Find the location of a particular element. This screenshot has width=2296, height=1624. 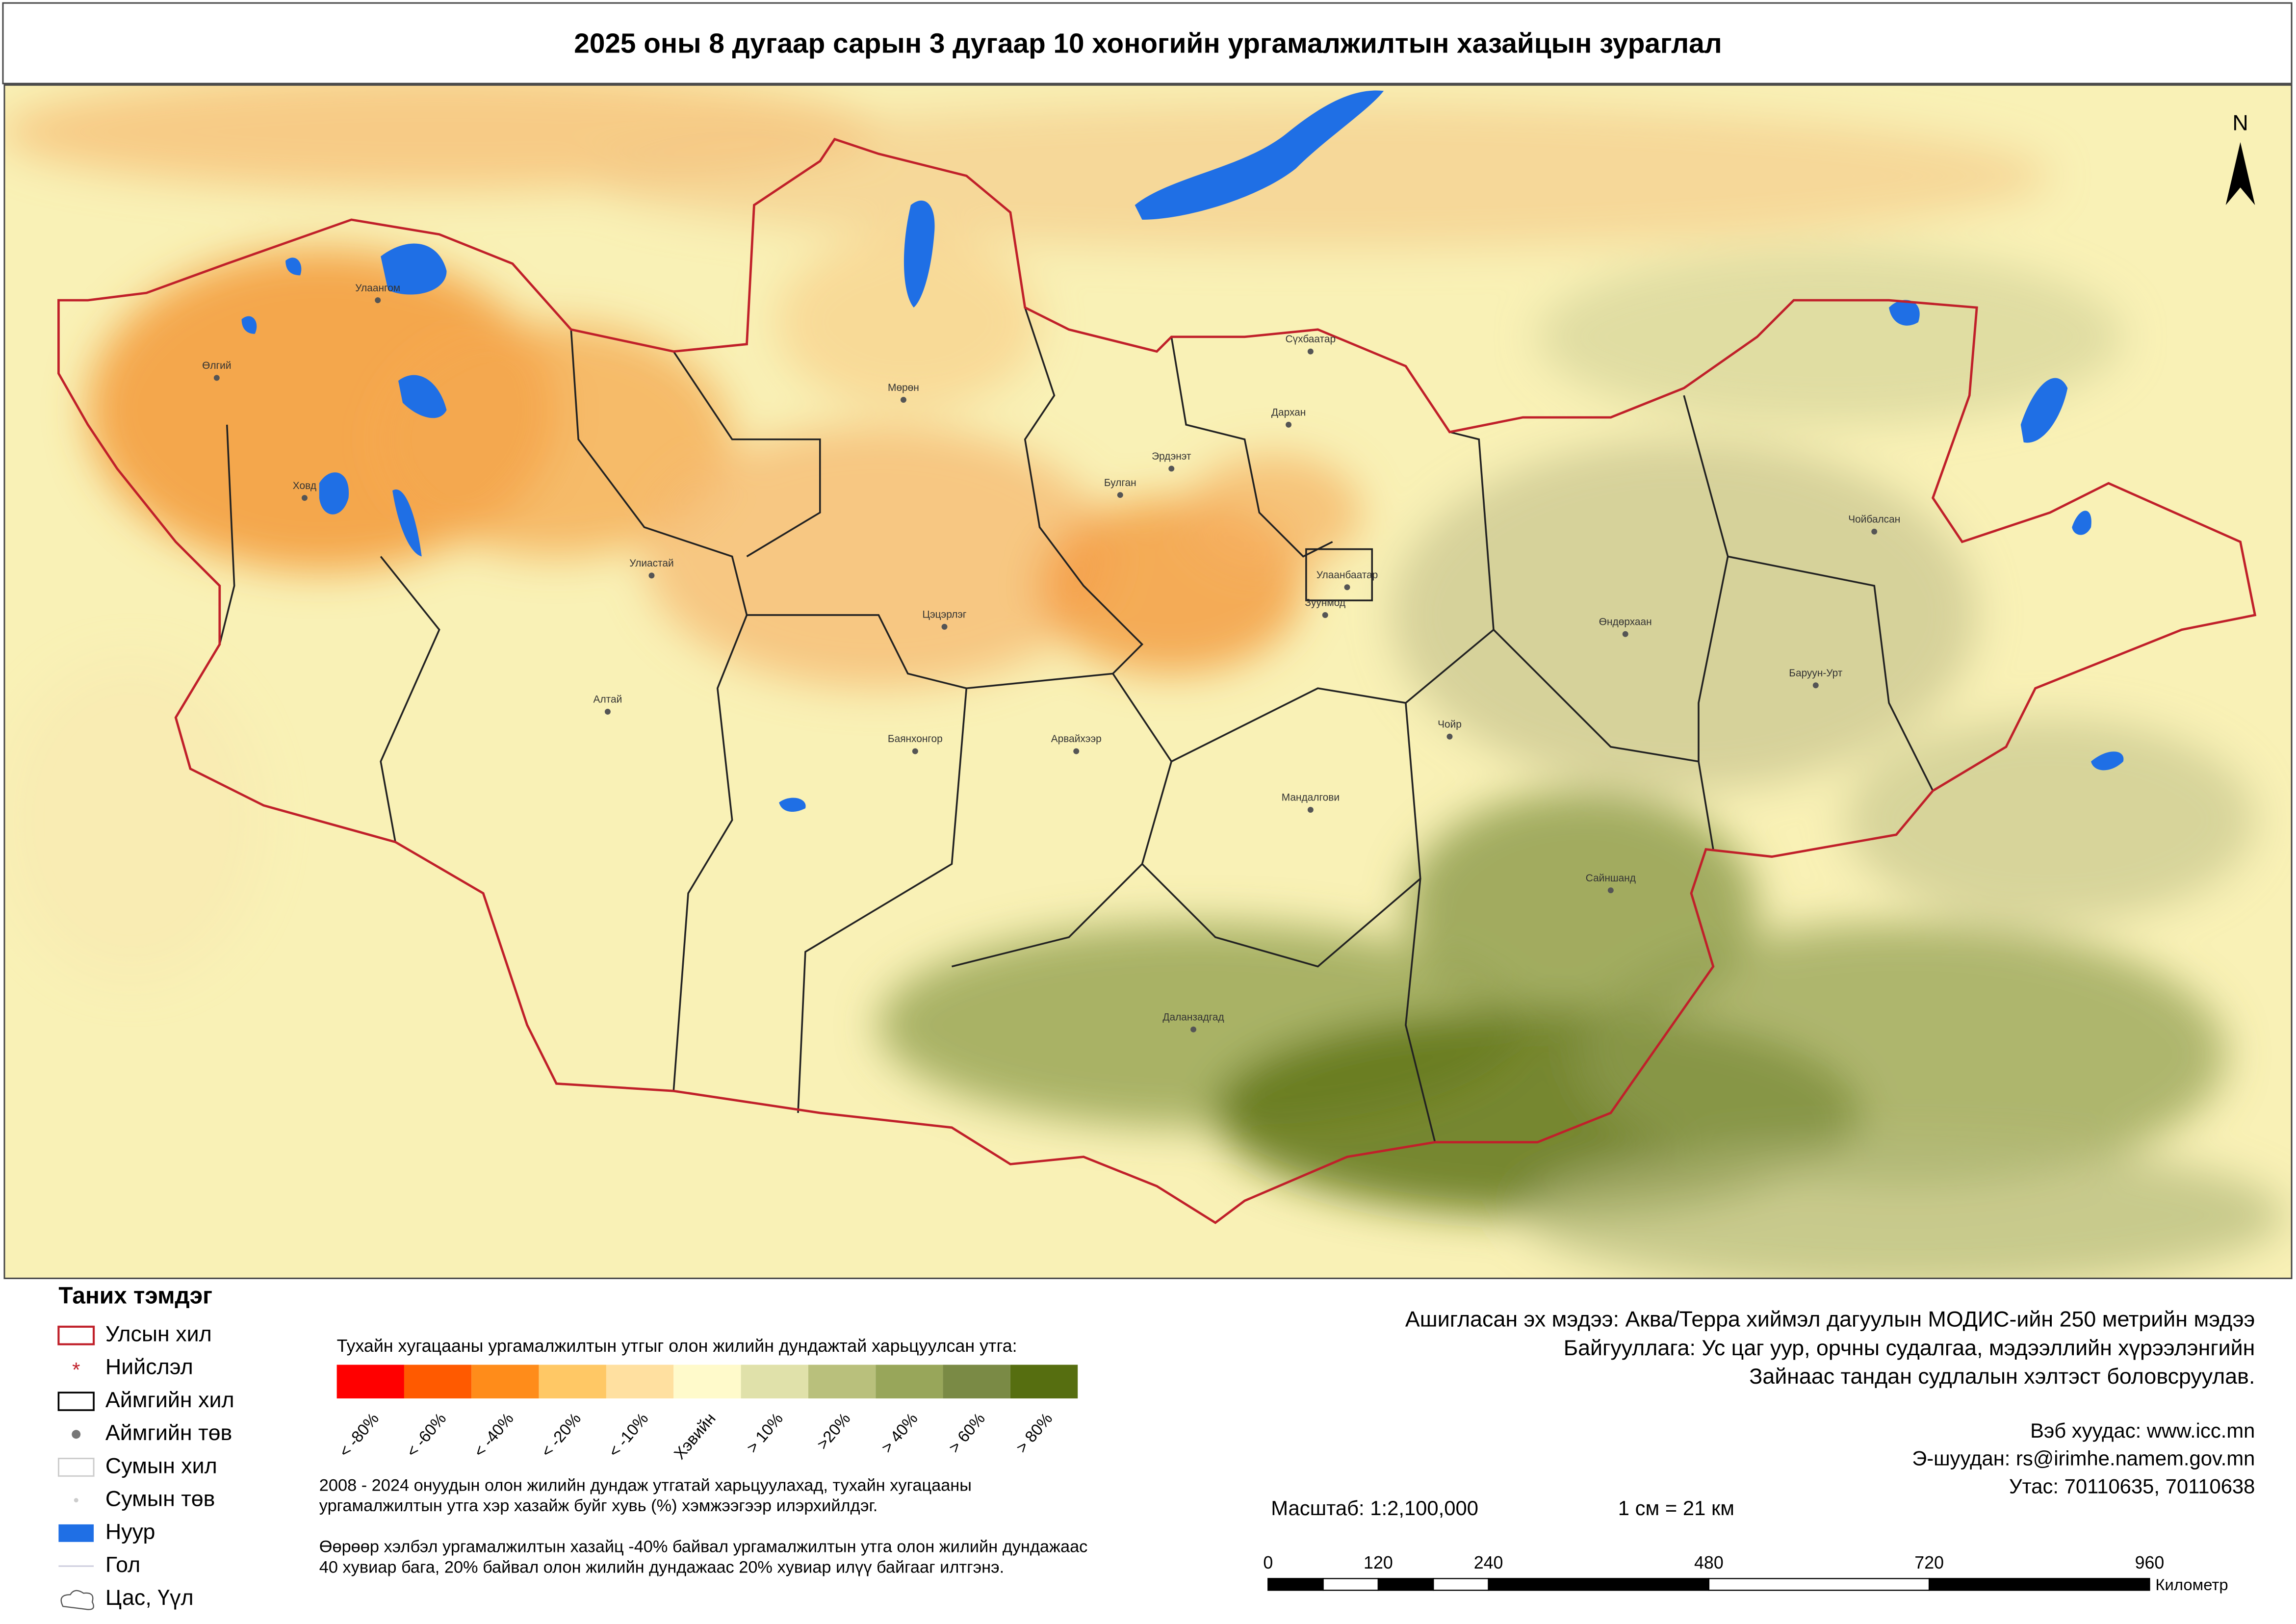

place-label: Чойбалсан is located at coordinates (1874, 519).